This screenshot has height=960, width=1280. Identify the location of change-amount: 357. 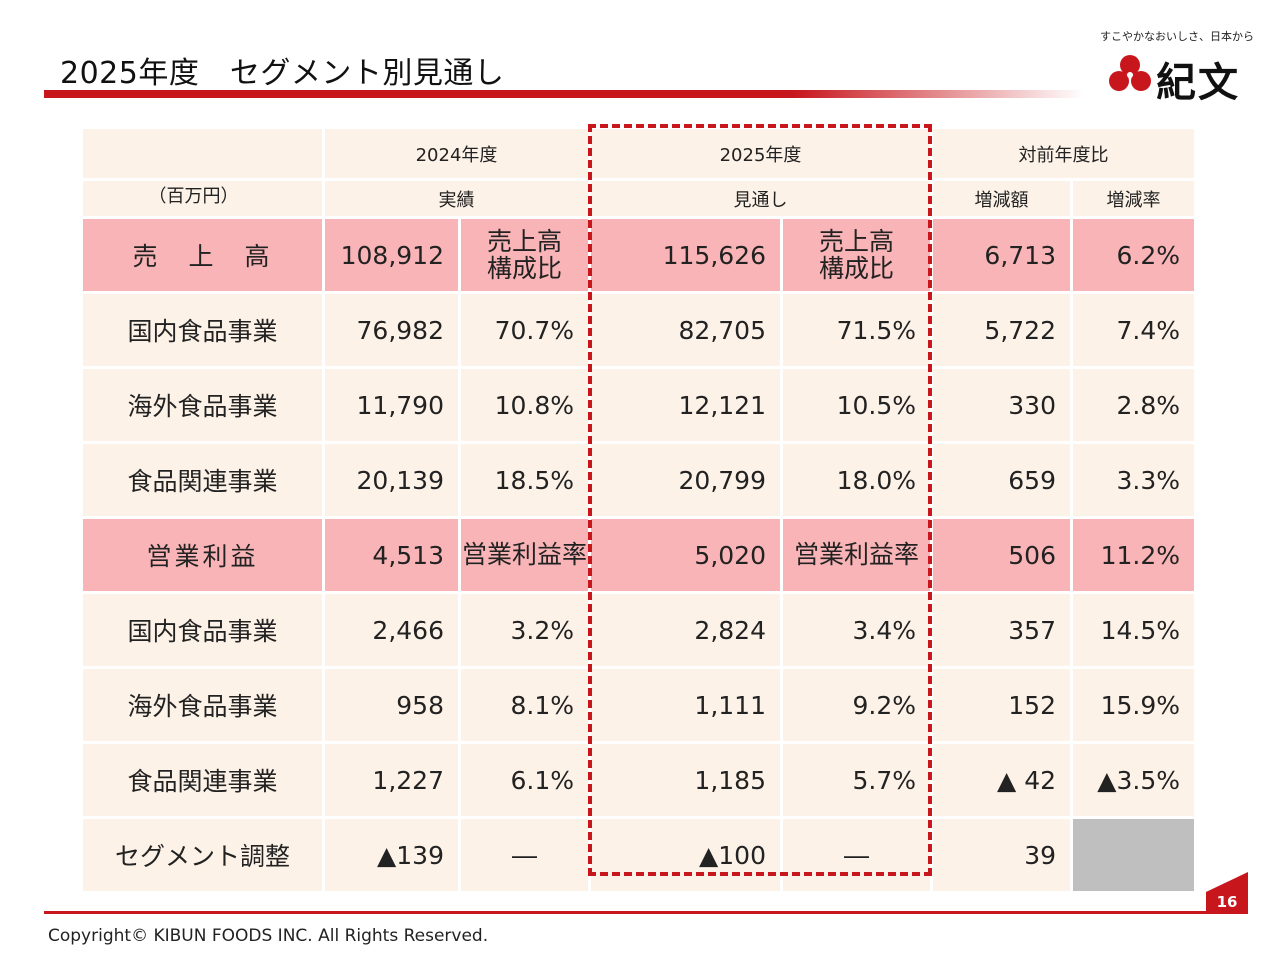
(1001, 630).